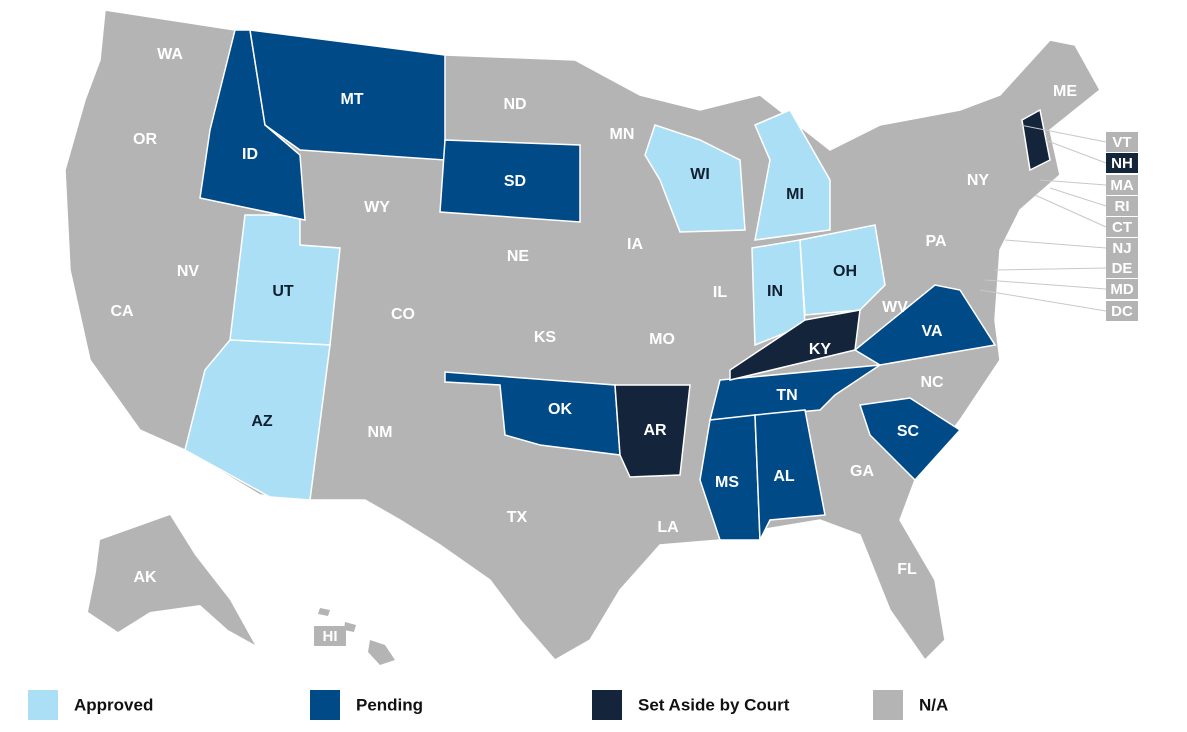 The image size is (1187, 732). Describe the element at coordinates (714, 704) in the screenshot. I see `legend-label: Set Aside by Court` at that location.